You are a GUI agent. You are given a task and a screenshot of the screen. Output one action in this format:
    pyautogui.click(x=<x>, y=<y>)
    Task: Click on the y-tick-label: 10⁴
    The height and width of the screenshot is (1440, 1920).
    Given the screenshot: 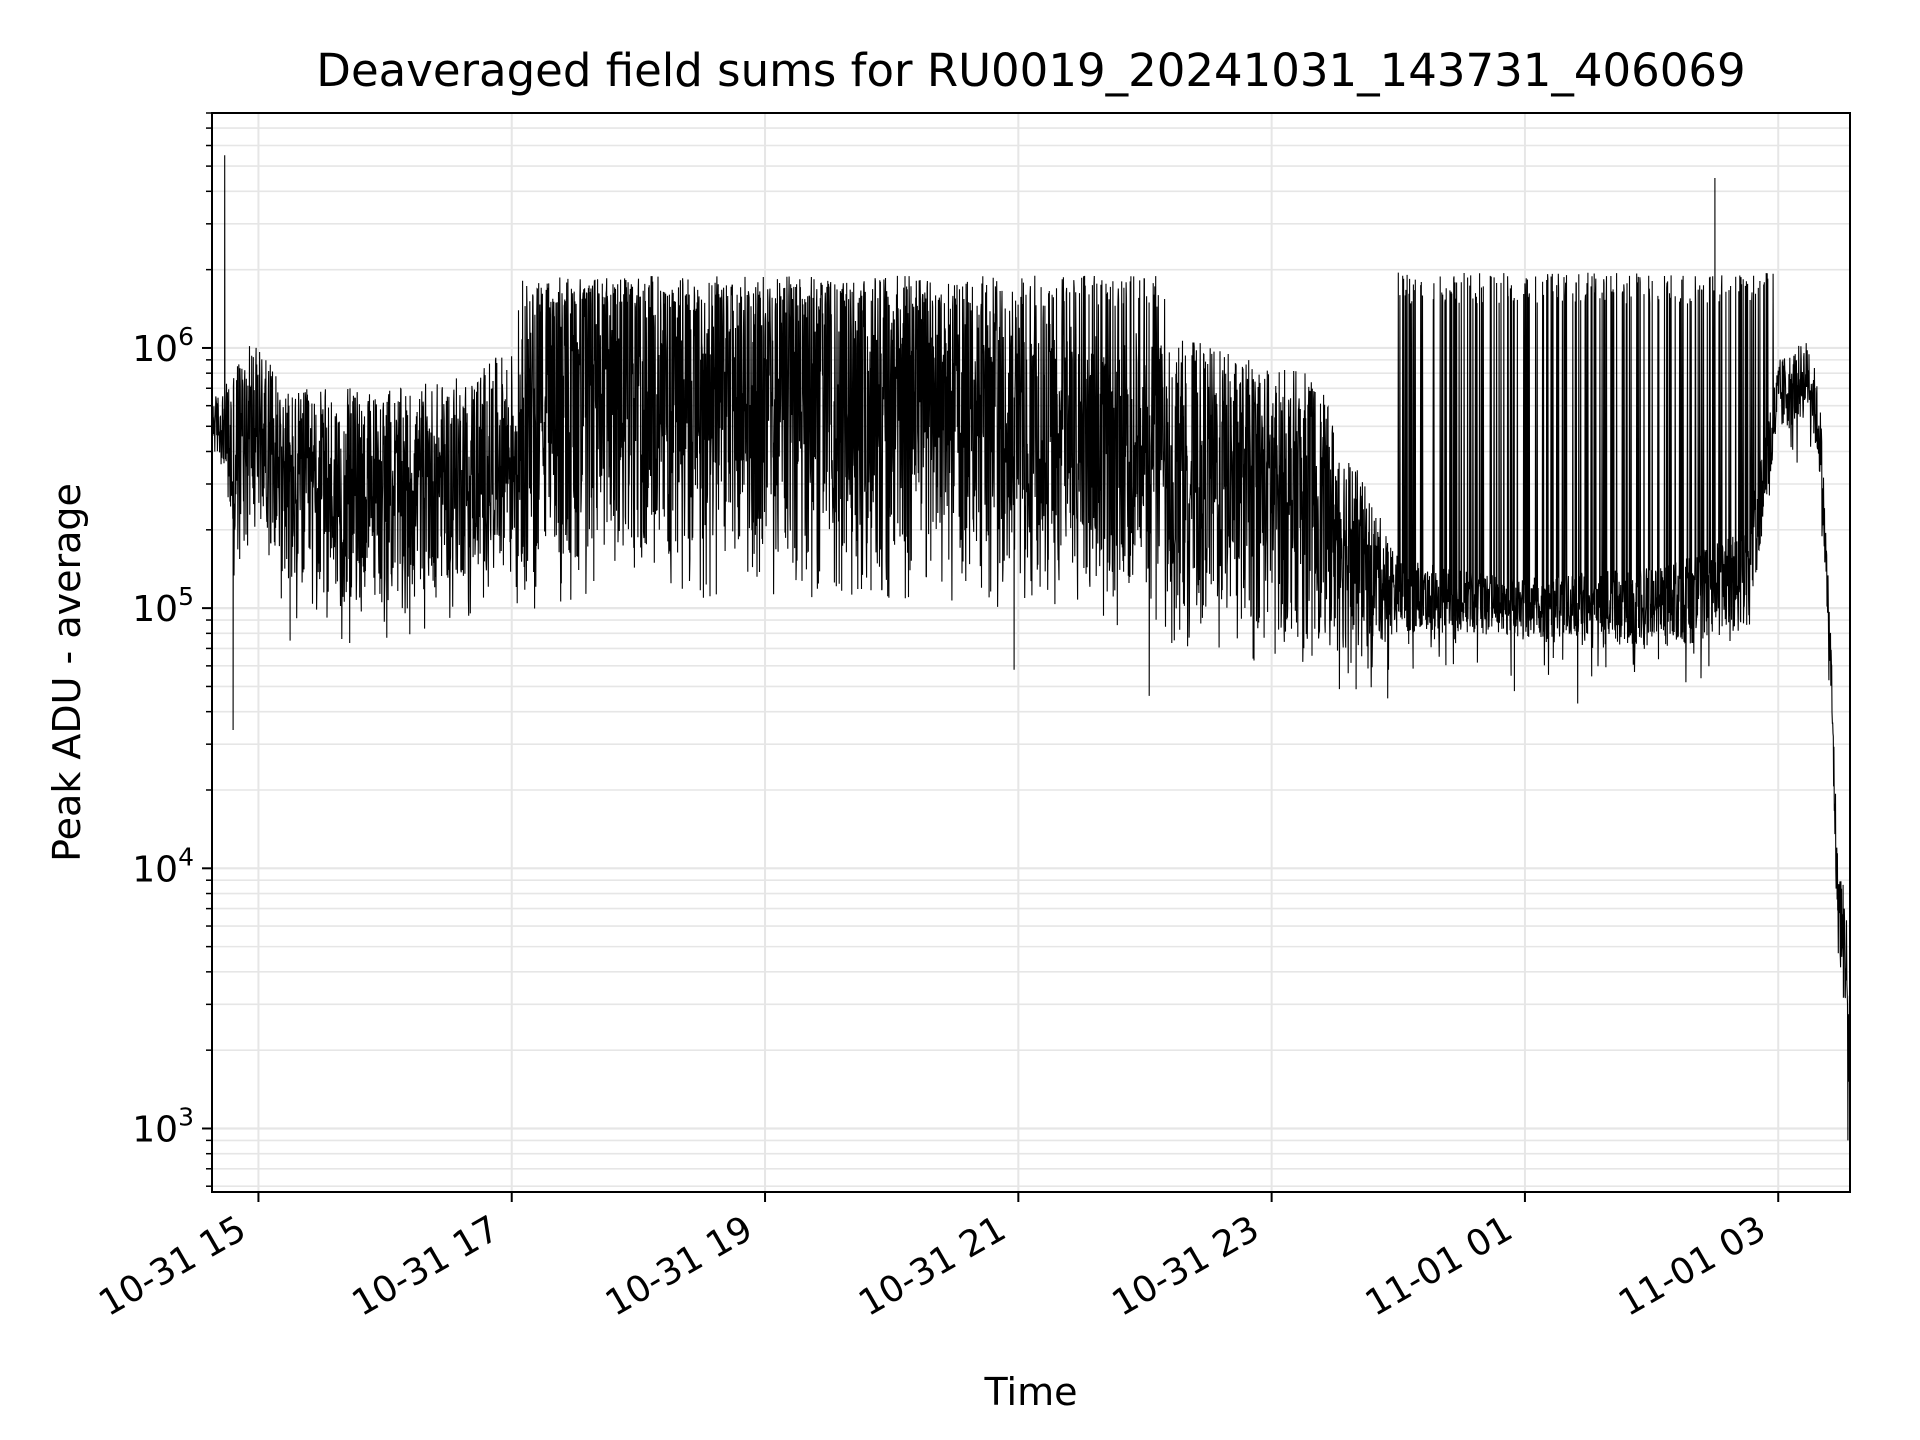 What is the action you would take?
    pyautogui.click(x=163, y=866)
    